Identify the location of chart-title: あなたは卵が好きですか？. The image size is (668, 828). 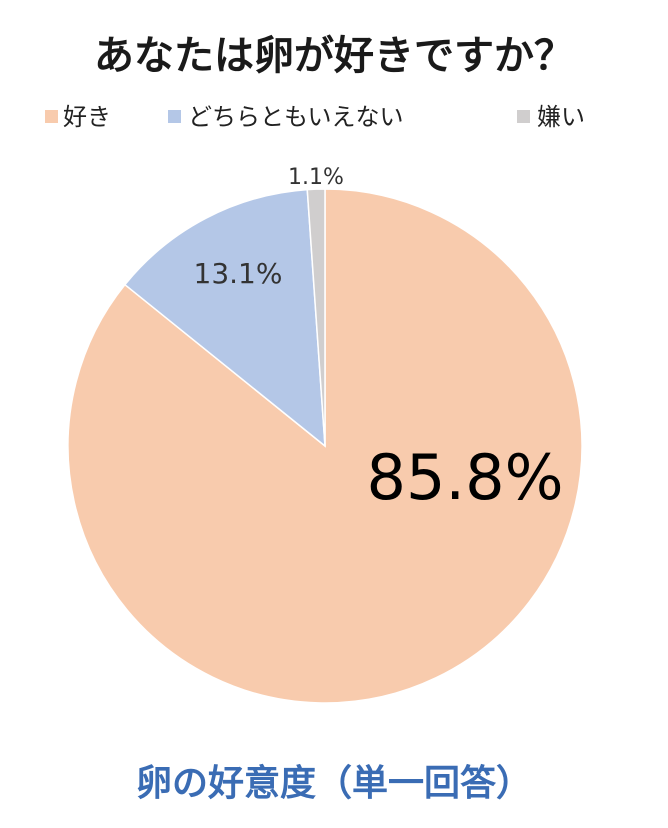
(334, 56).